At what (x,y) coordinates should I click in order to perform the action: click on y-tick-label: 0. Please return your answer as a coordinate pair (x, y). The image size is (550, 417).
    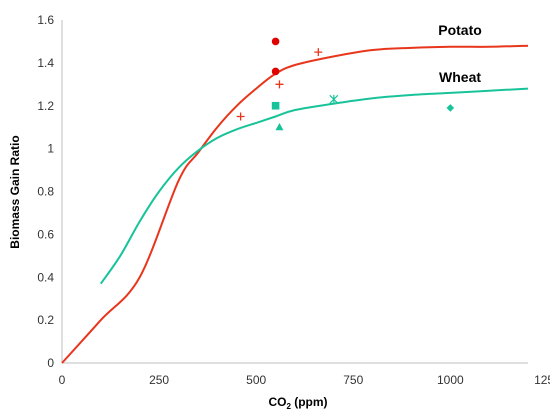
    Looking at the image, I should click on (50, 363).